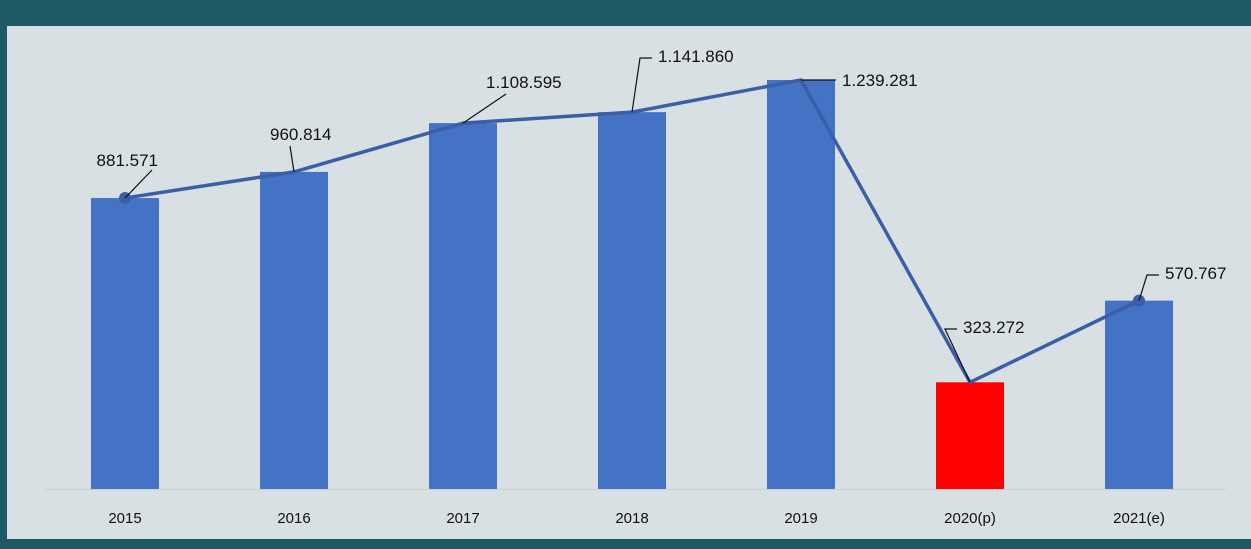 The image size is (1251, 549). I want to click on x-tick-label: 2016, so click(293, 518).